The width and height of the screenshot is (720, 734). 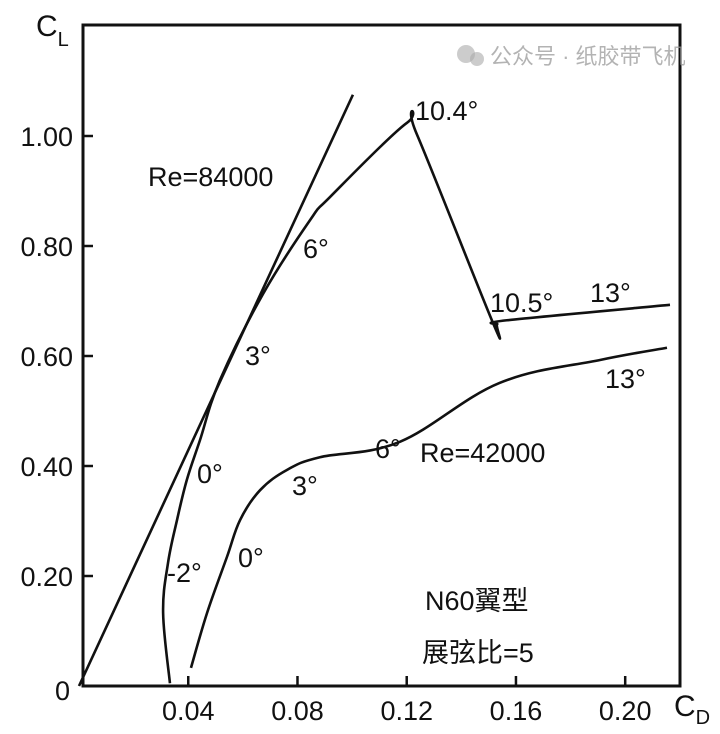 I want to click on y-tick-label: 1.00, so click(x=46, y=137).